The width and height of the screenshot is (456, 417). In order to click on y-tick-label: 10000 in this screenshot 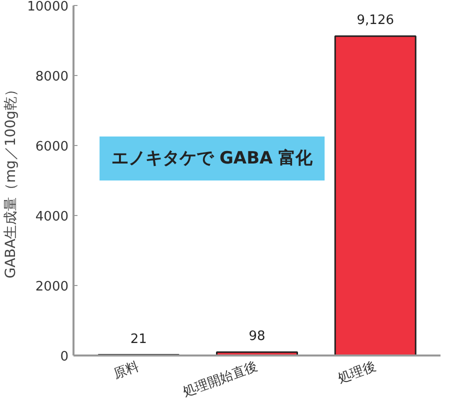, I will do `click(48, 7)`.